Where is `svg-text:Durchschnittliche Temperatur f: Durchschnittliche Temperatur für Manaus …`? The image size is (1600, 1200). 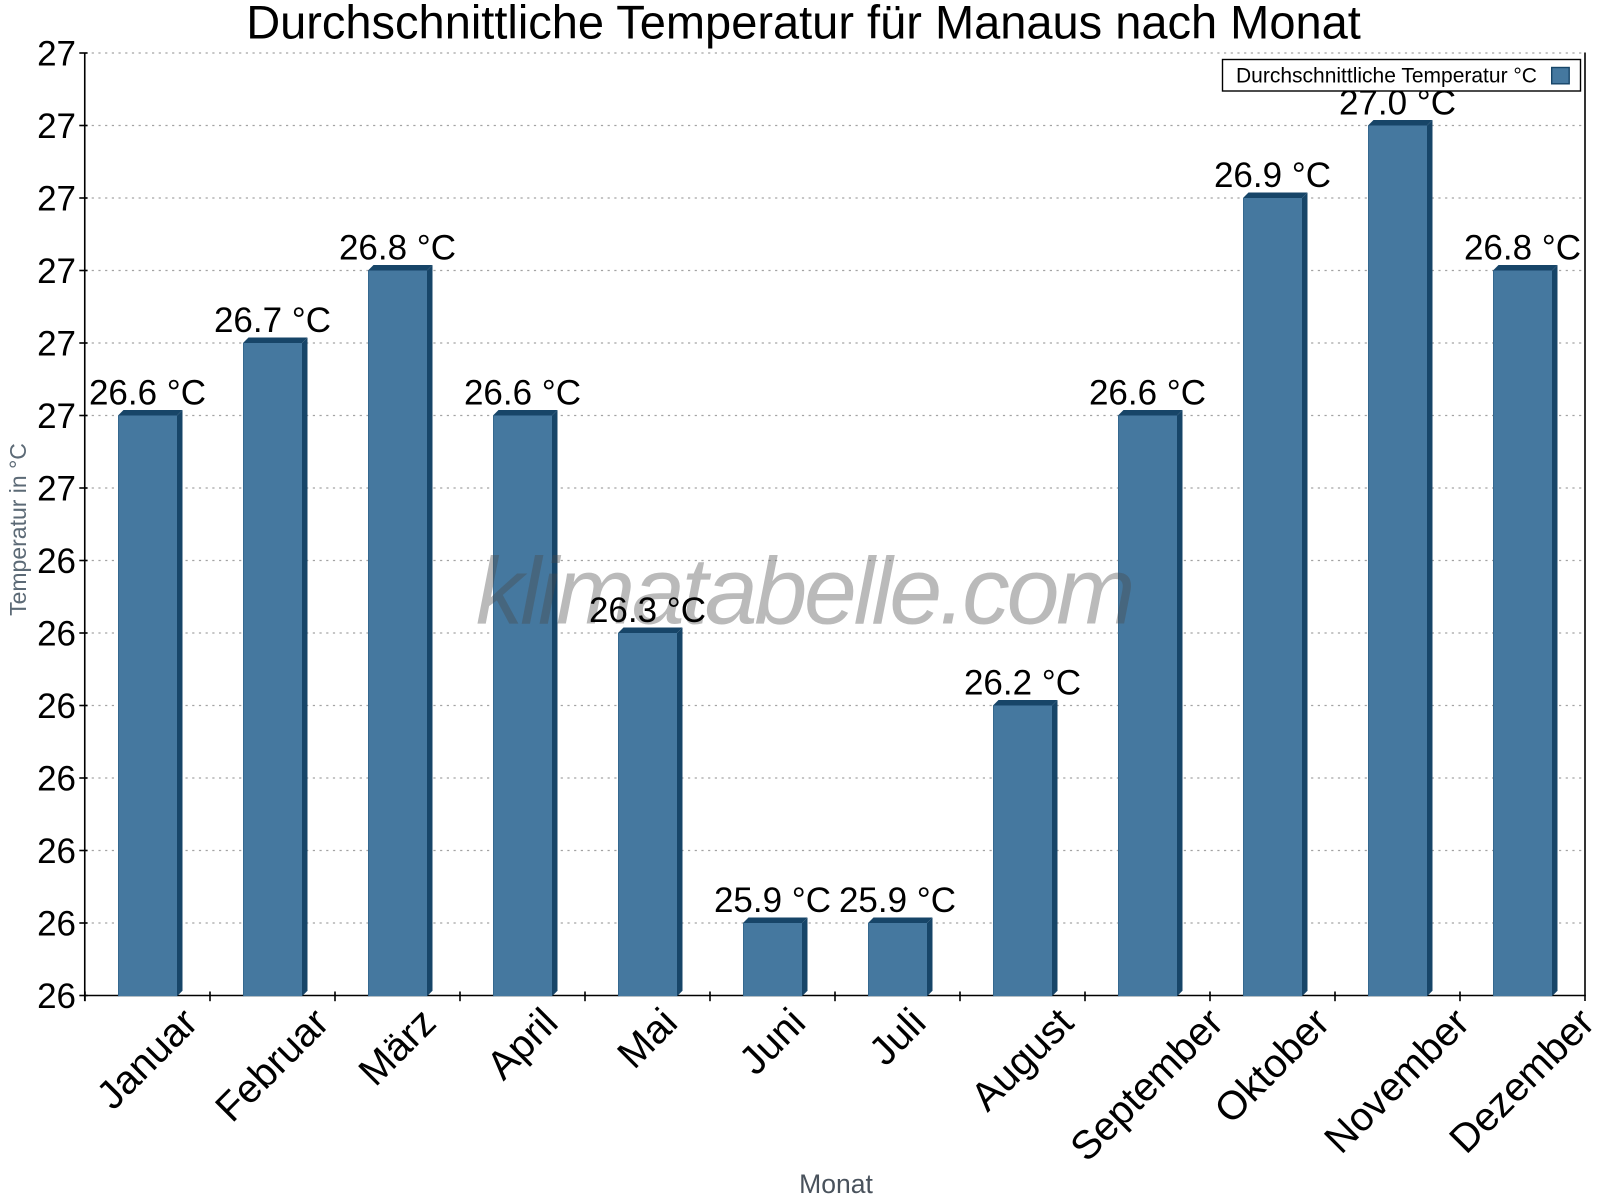
svg-text:Durchschnittliche Temperatur f: Durchschnittliche Temperatur für Manaus … is located at coordinates (803, 24).